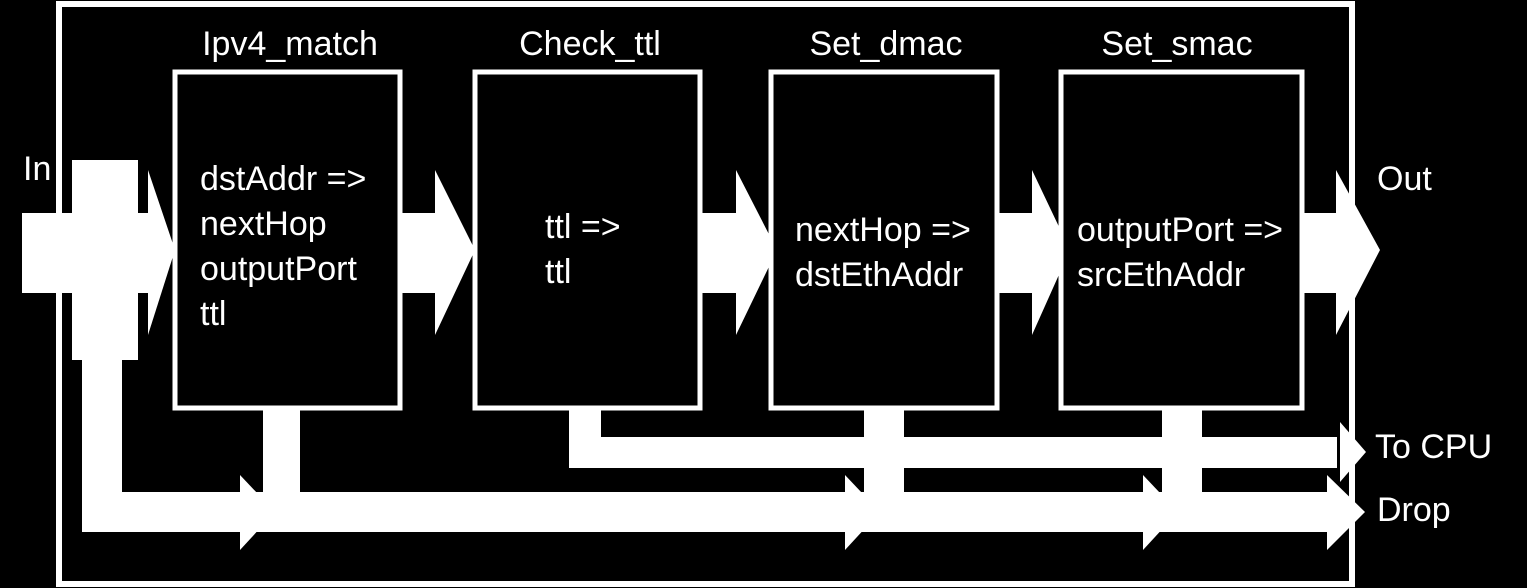  What do you see at coordinates (283, 179) in the screenshot?
I see `stage-line-ipv4-match: dstAddr =>` at bounding box center [283, 179].